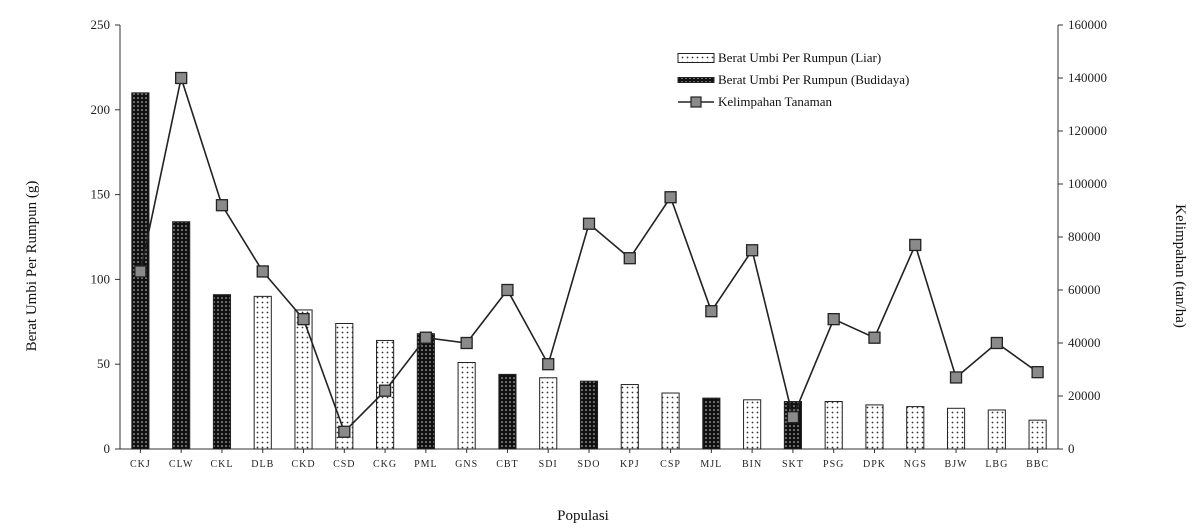 The image size is (1196, 528). What do you see at coordinates (1087, 77) in the screenshot?
I see `y2-tick-label: 140000` at bounding box center [1087, 77].